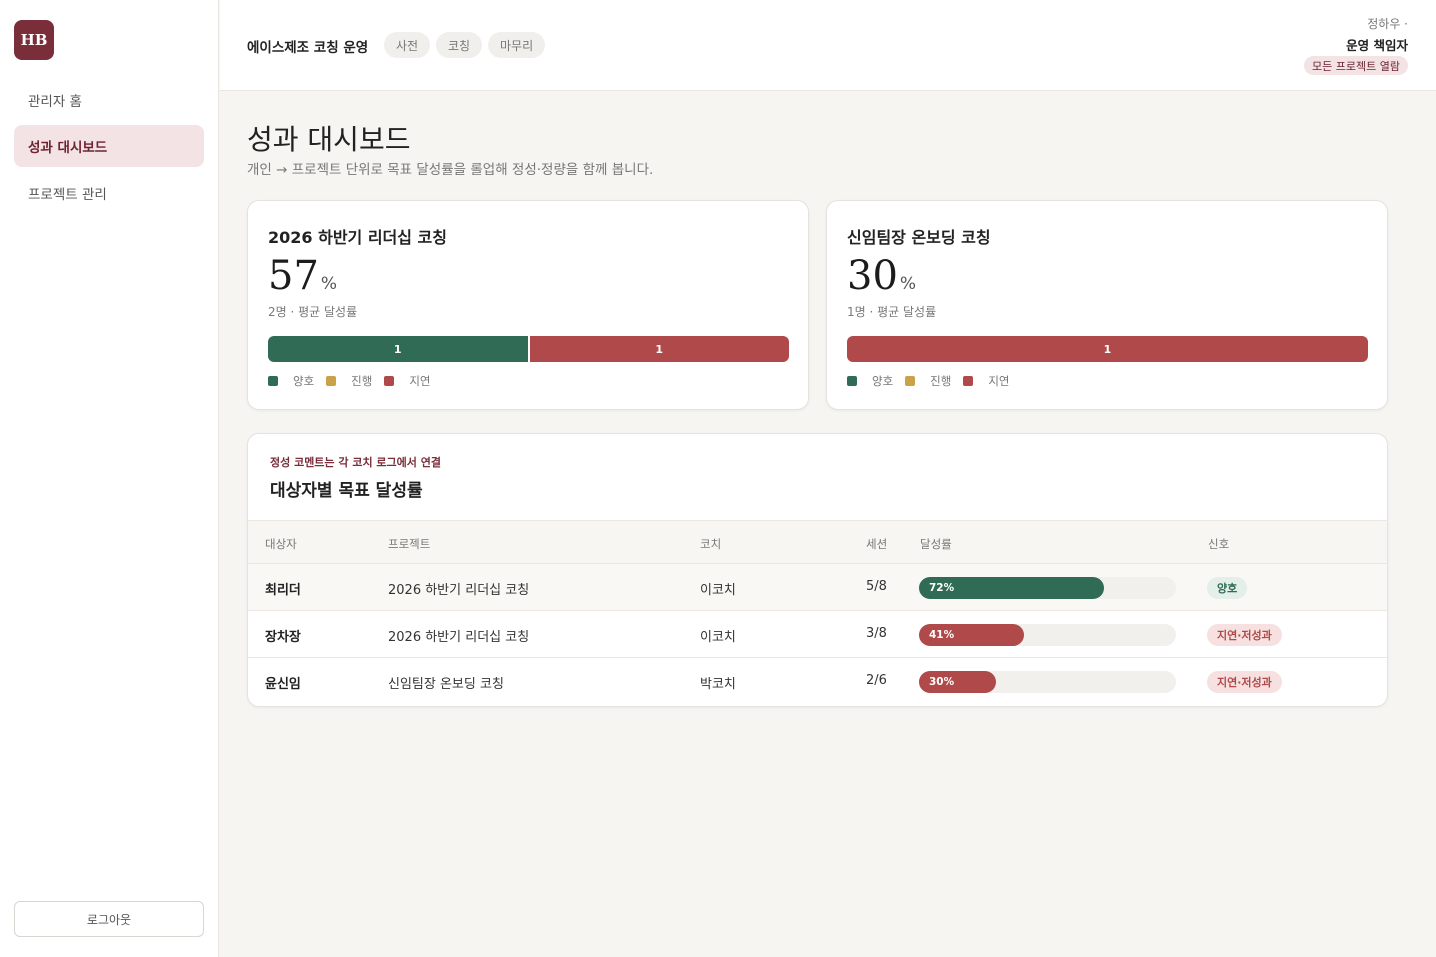 The height and width of the screenshot is (957, 1436). Describe the element at coordinates (283, 637) in the screenshot. I see `subject-name: 장차장` at that location.